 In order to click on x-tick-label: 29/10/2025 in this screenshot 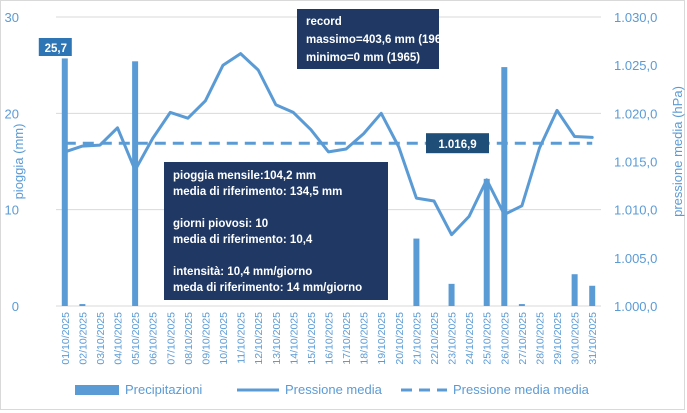, I will do `click(558, 338)`.